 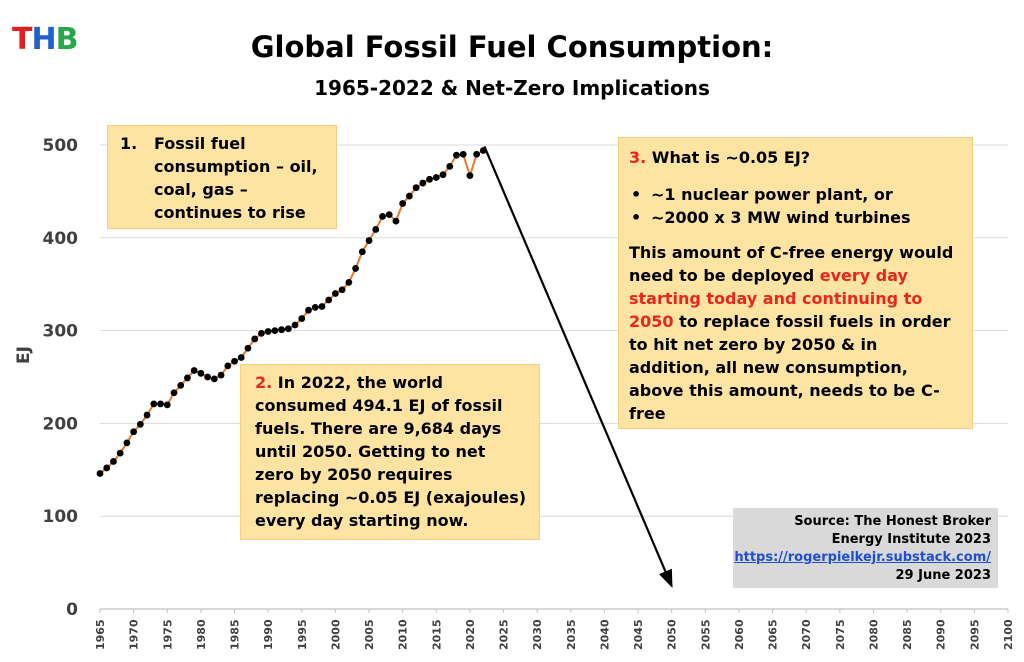 What do you see at coordinates (369, 634) in the screenshot?
I see `x-tick-label: 2005` at bounding box center [369, 634].